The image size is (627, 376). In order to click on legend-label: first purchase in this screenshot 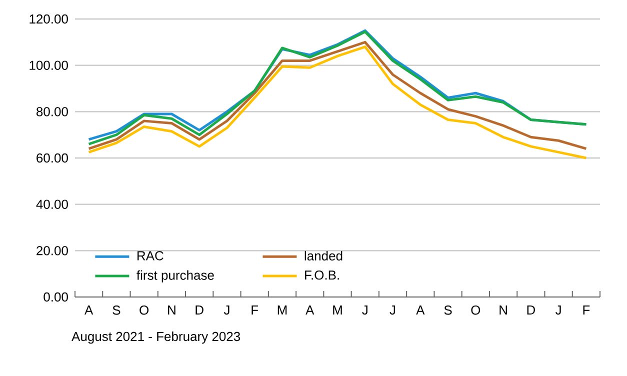, I will do `click(175, 276)`.